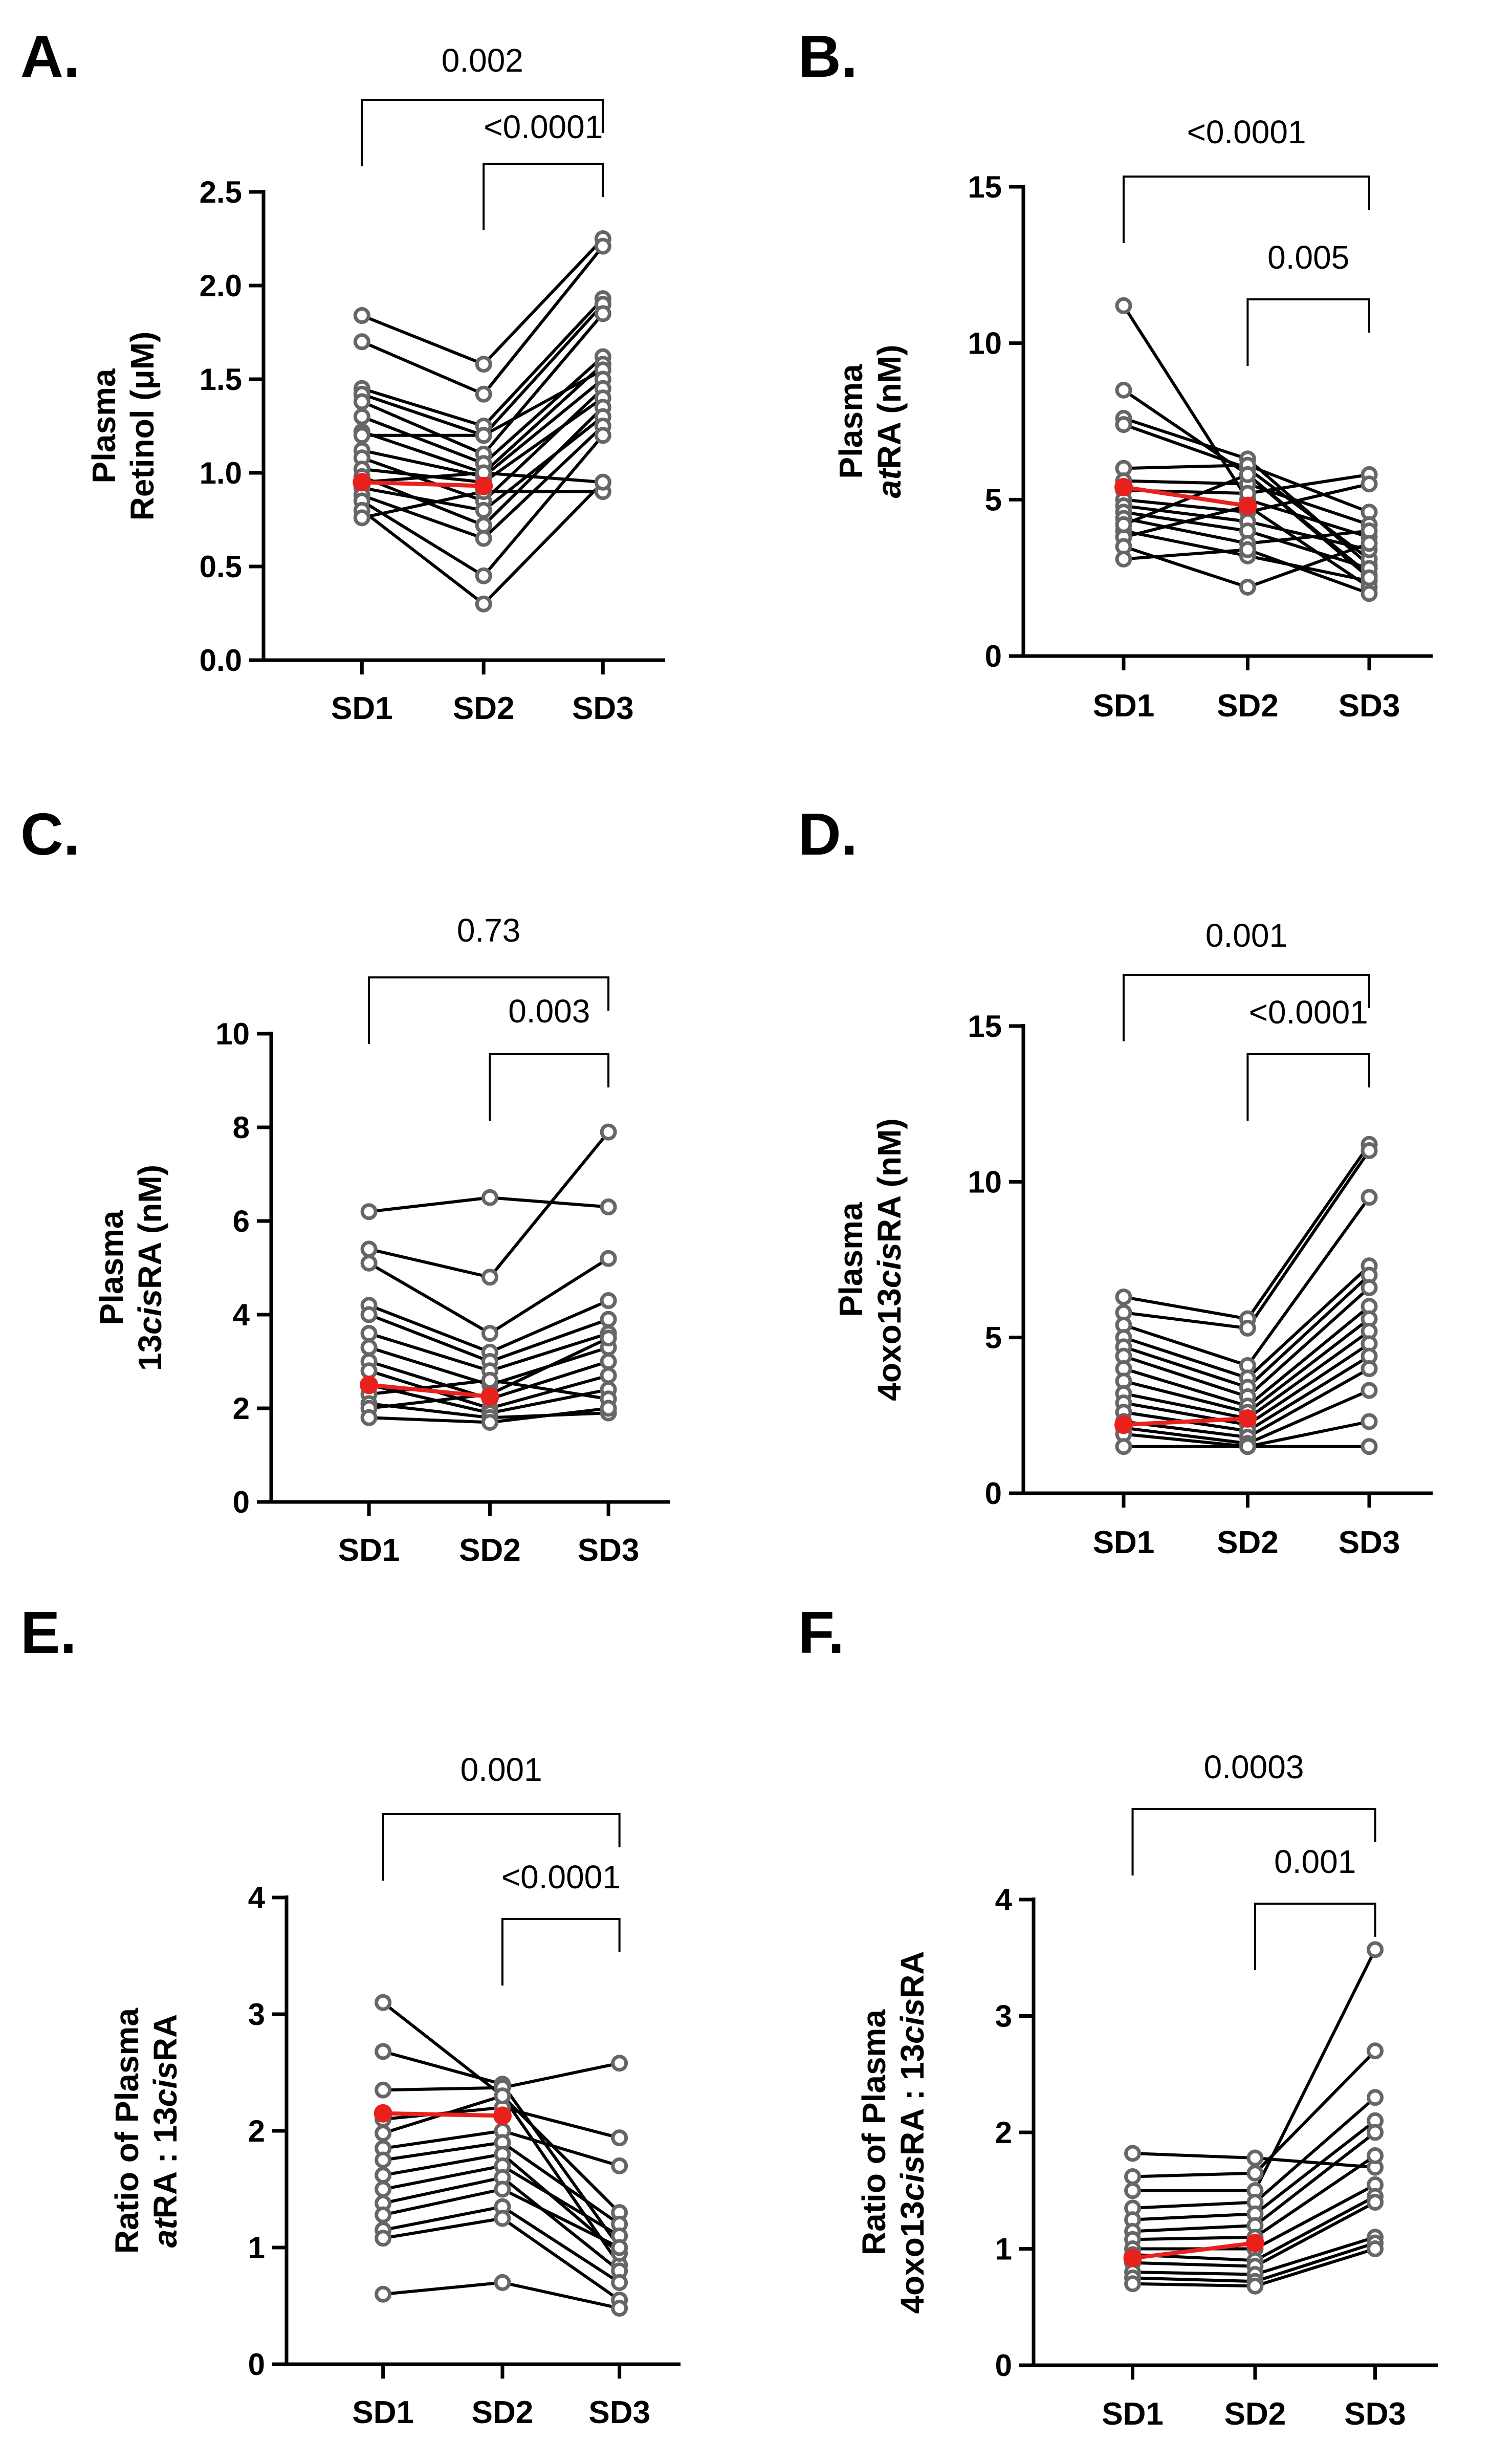  I want to click on x-tick-label: SD3, so click(609, 1550).